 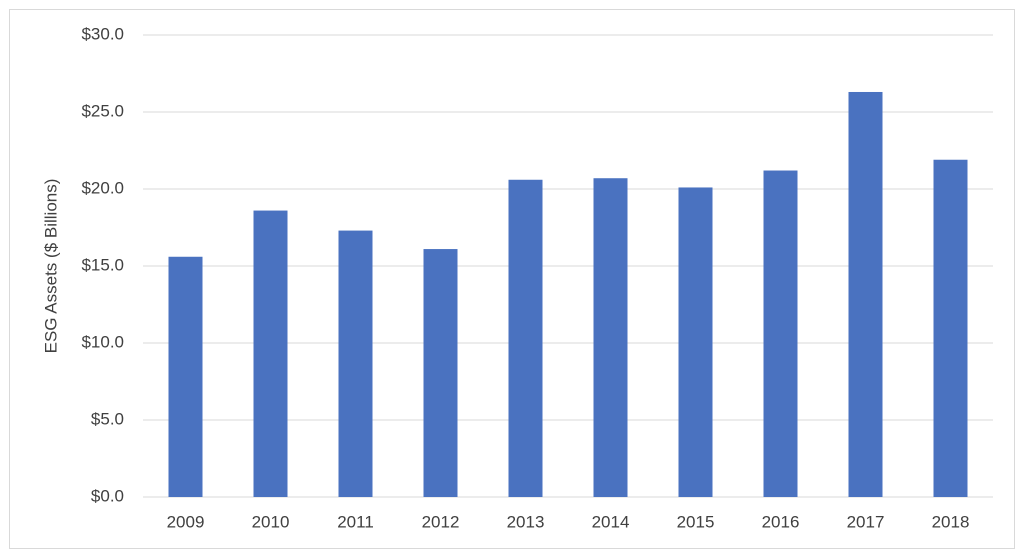 What do you see at coordinates (186, 521) in the screenshot?
I see `x-tick-label: 2009` at bounding box center [186, 521].